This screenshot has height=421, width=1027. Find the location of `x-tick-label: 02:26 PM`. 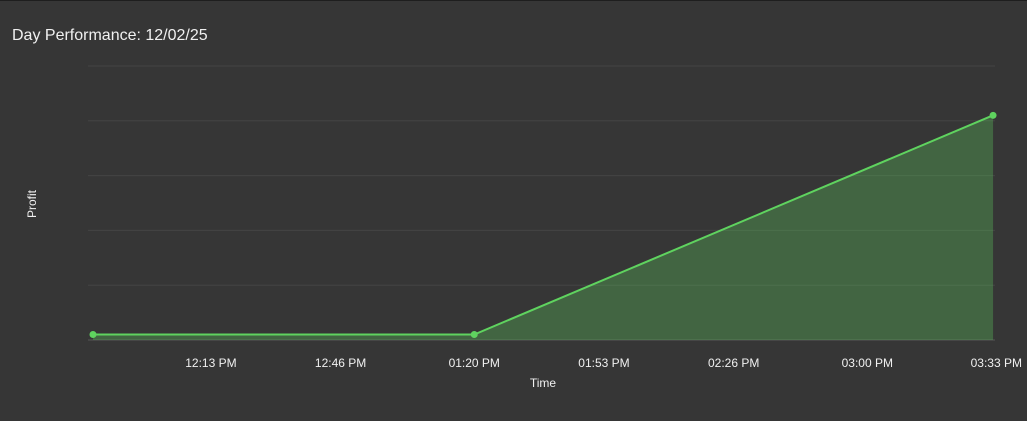

x-tick-label: 02:26 PM is located at coordinates (733, 363).